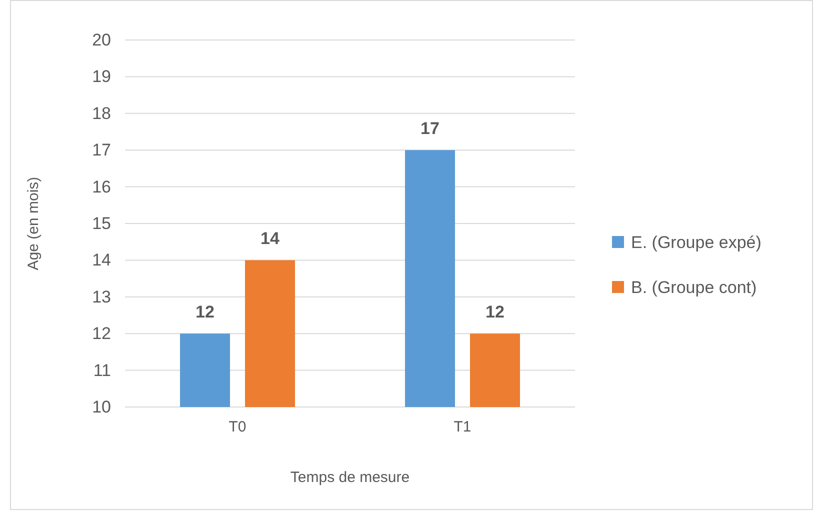 This screenshot has height=511, width=814. What do you see at coordinates (430, 128) in the screenshot?
I see `data-label: 17` at bounding box center [430, 128].